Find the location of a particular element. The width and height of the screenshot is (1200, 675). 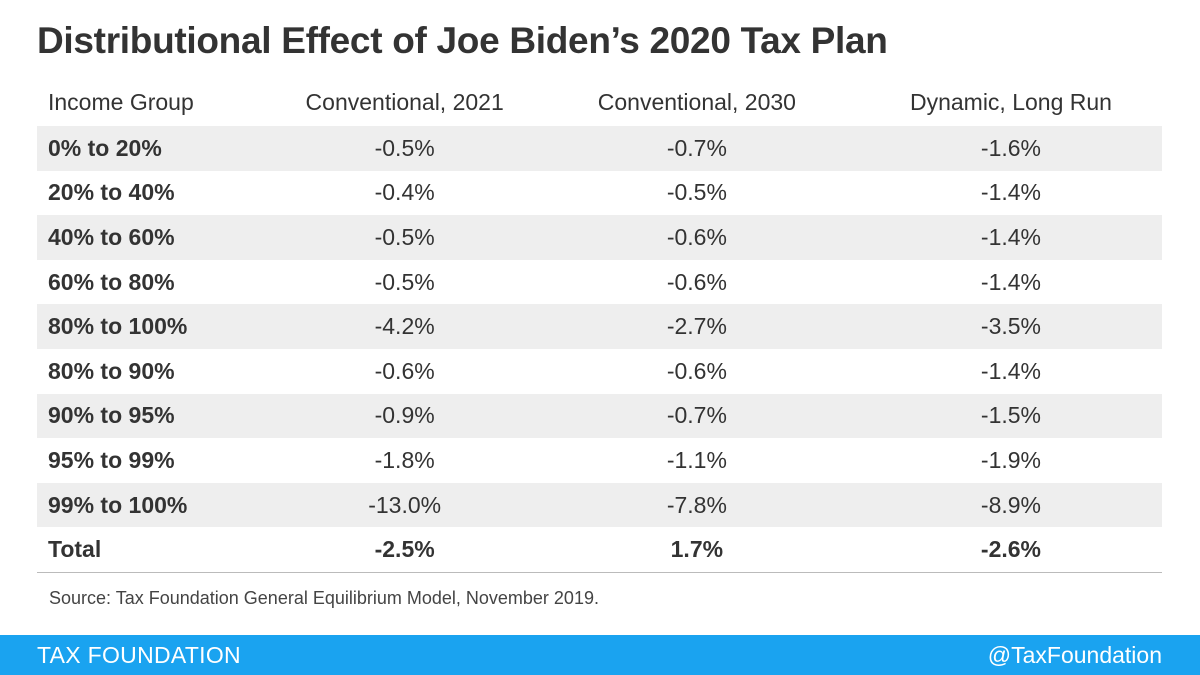

cell-income-group: 95% to 99% is located at coordinates (156, 460).